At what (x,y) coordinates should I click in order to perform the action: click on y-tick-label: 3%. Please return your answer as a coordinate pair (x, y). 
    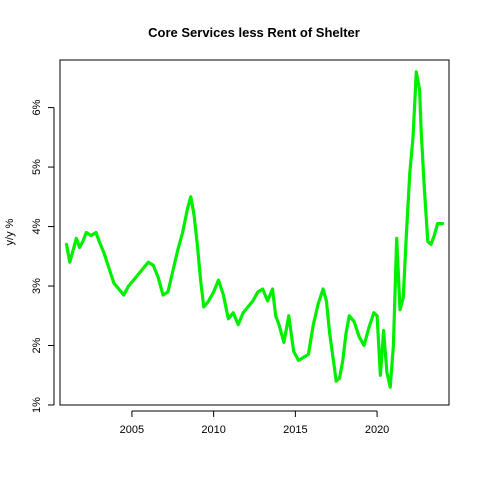
    Looking at the image, I should click on (37, 286).